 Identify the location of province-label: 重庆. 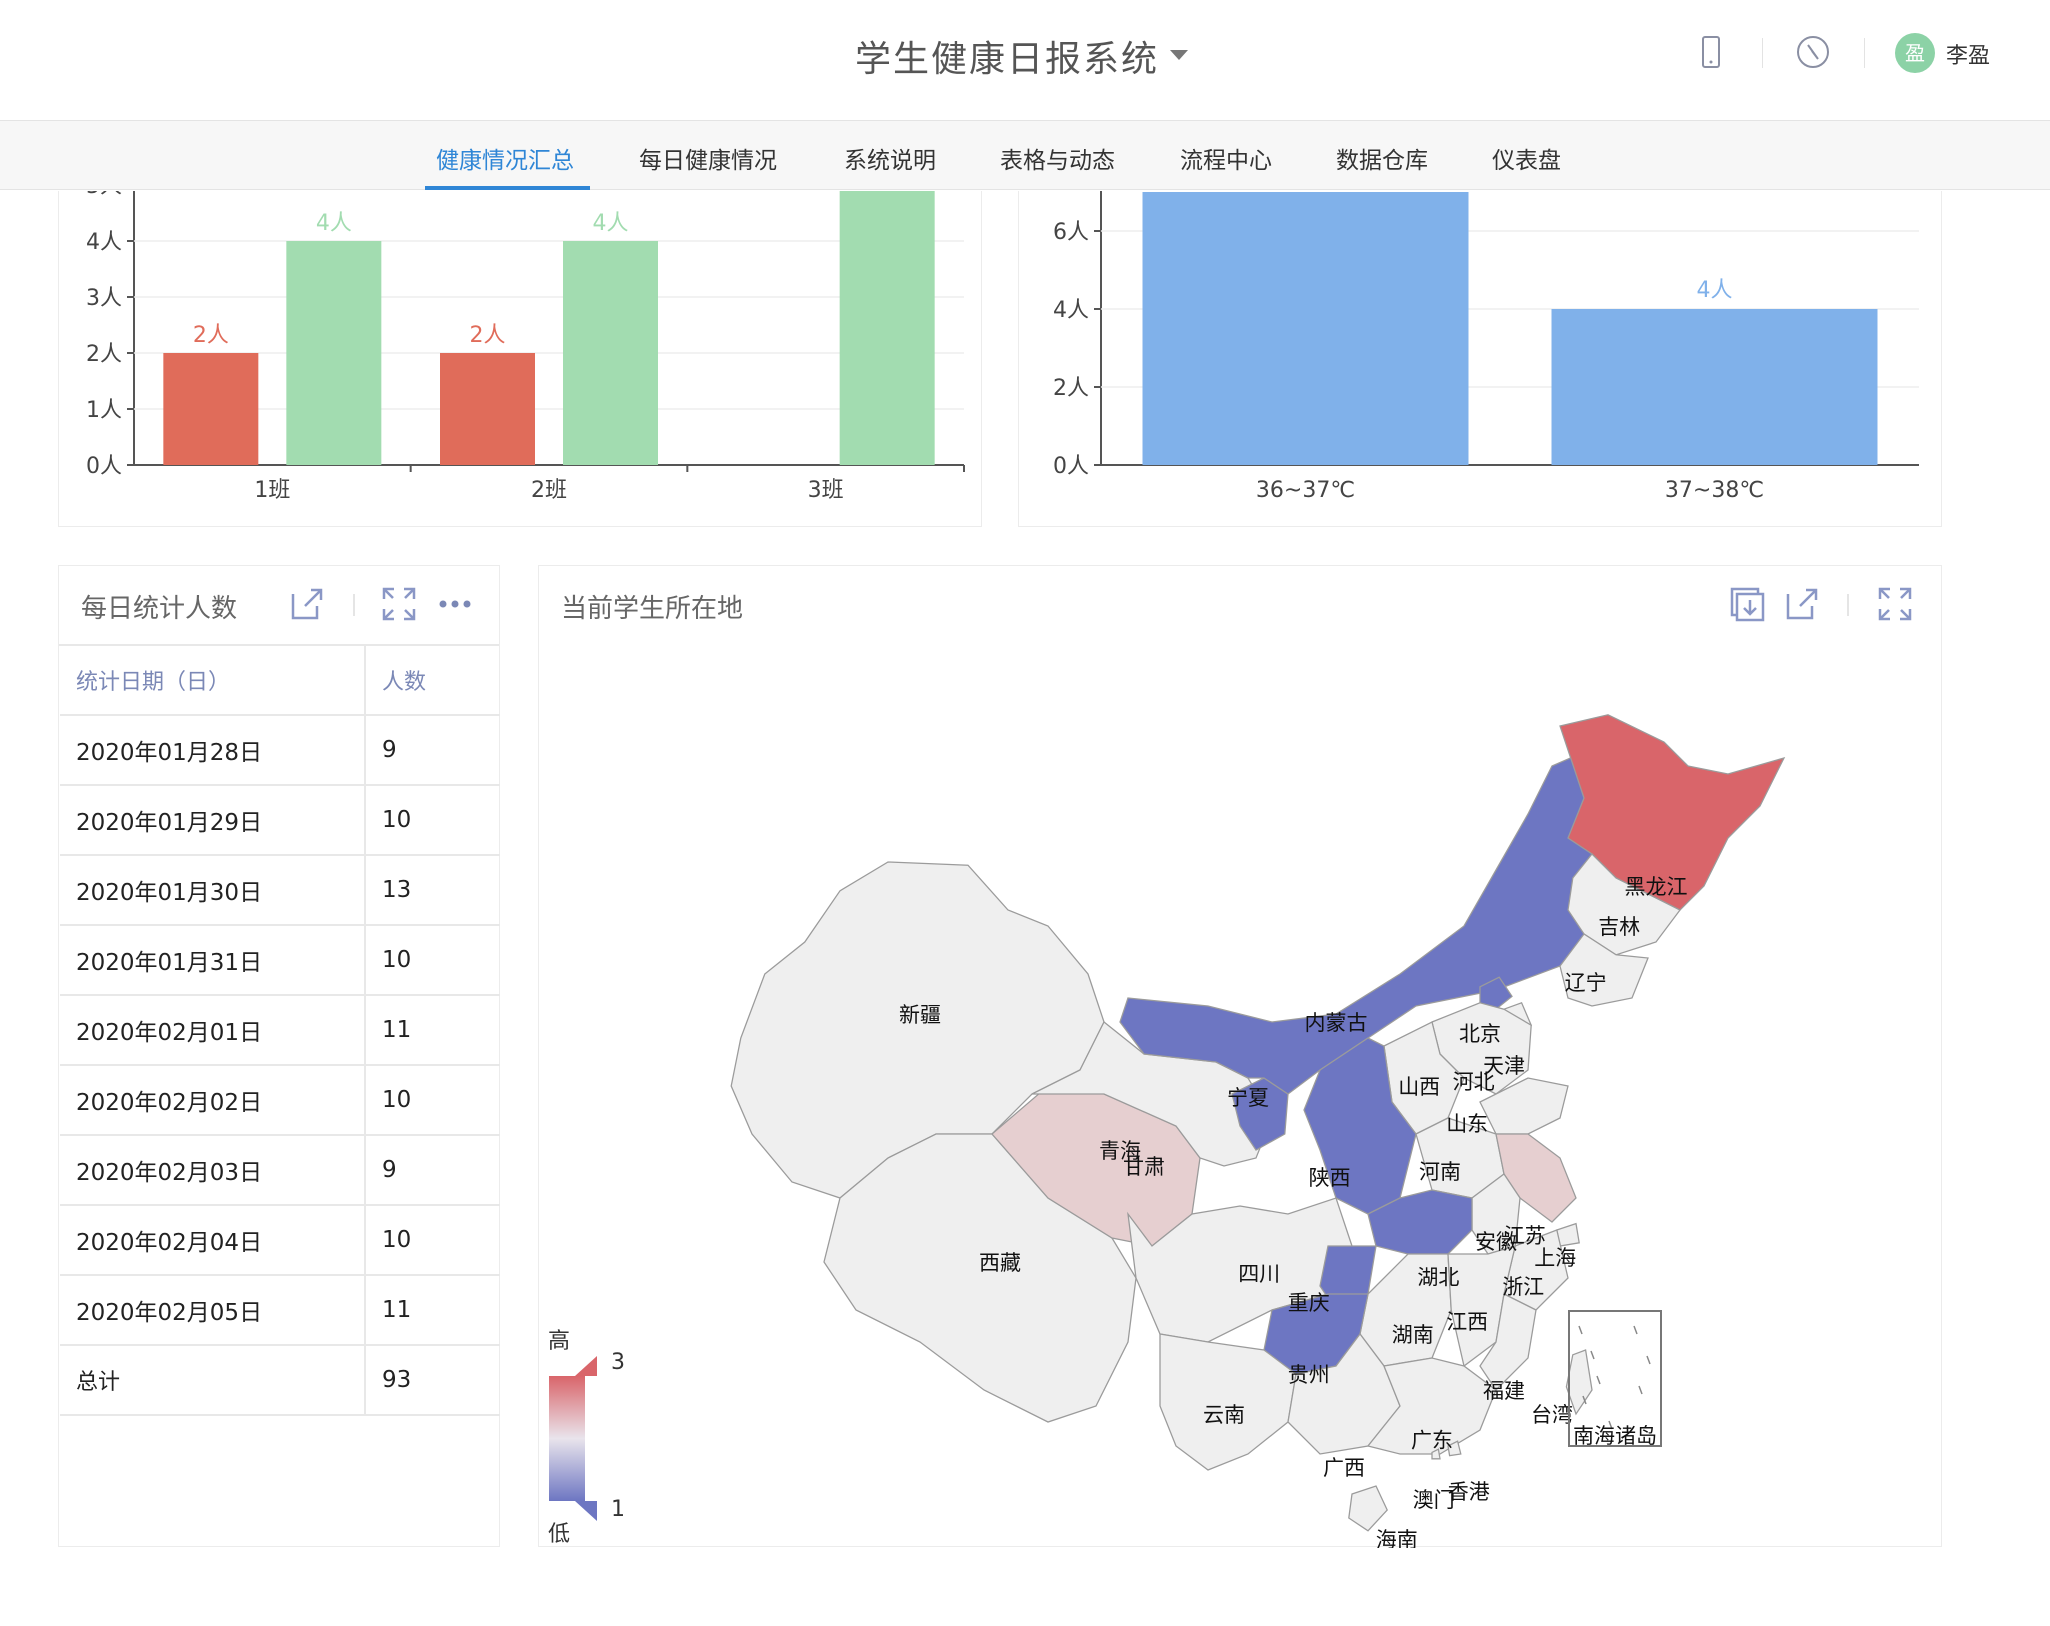
(1309, 1303).